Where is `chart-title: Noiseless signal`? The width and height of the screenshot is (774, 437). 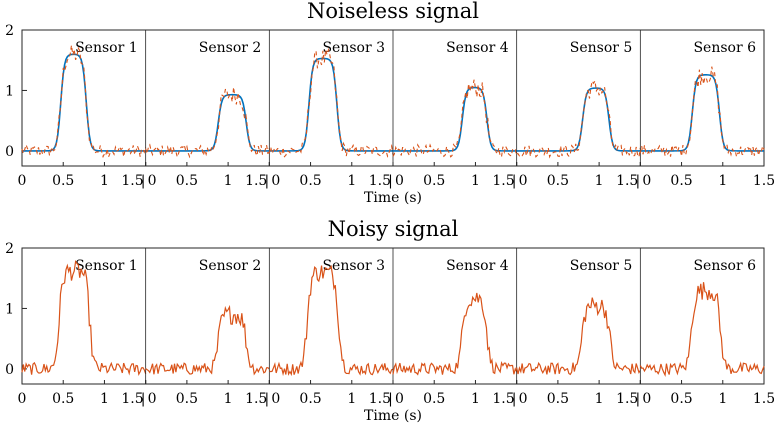
chart-title: Noiseless signal is located at coordinates (393, 11).